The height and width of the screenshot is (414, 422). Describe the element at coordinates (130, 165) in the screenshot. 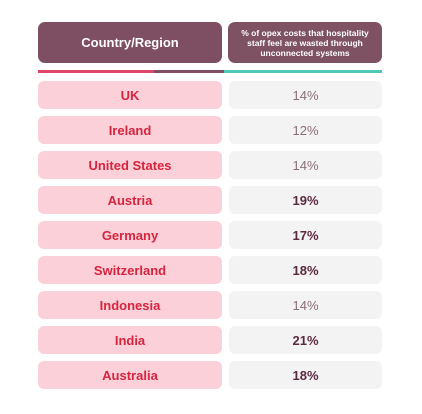

I see `country-cell: United States` at that location.